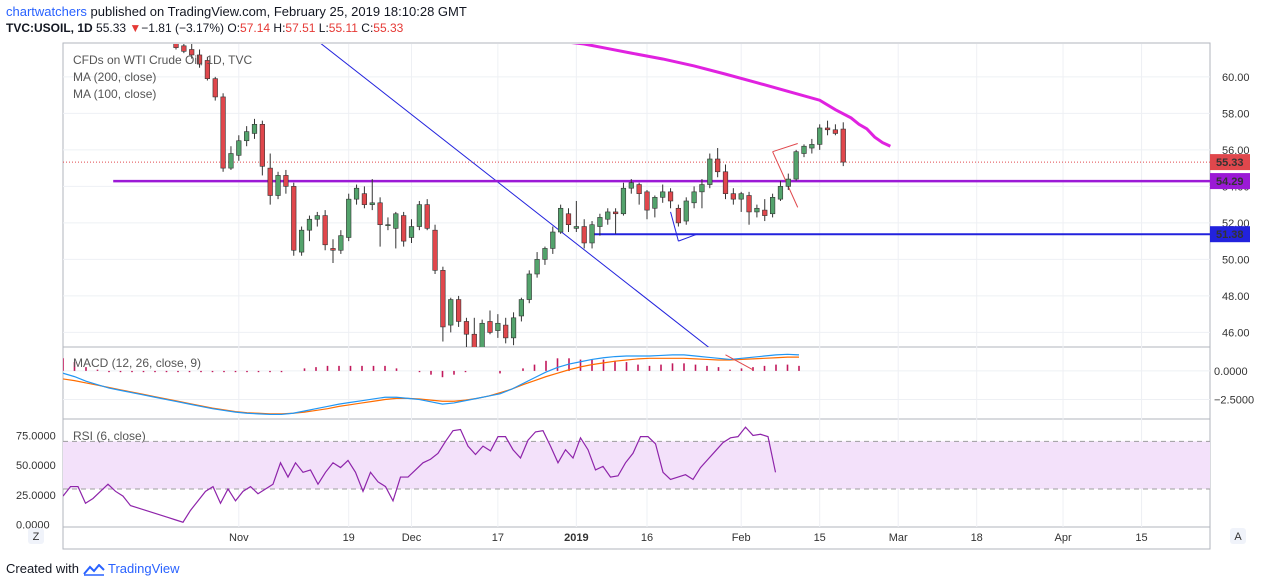 The height and width of the screenshot is (586, 1274). What do you see at coordinates (1230, 235) in the screenshot?
I see `price-label-text: 51.38` at bounding box center [1230, 235].